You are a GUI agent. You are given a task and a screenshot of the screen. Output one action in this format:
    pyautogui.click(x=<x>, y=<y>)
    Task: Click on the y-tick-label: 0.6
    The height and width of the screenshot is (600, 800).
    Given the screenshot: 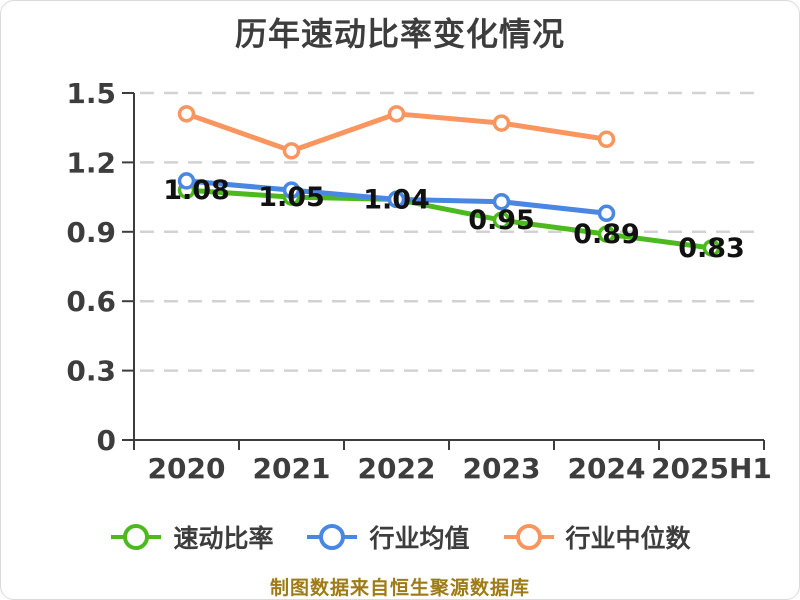 What is the action you would take?
    pyautogui.click(x=91, y=301)
    